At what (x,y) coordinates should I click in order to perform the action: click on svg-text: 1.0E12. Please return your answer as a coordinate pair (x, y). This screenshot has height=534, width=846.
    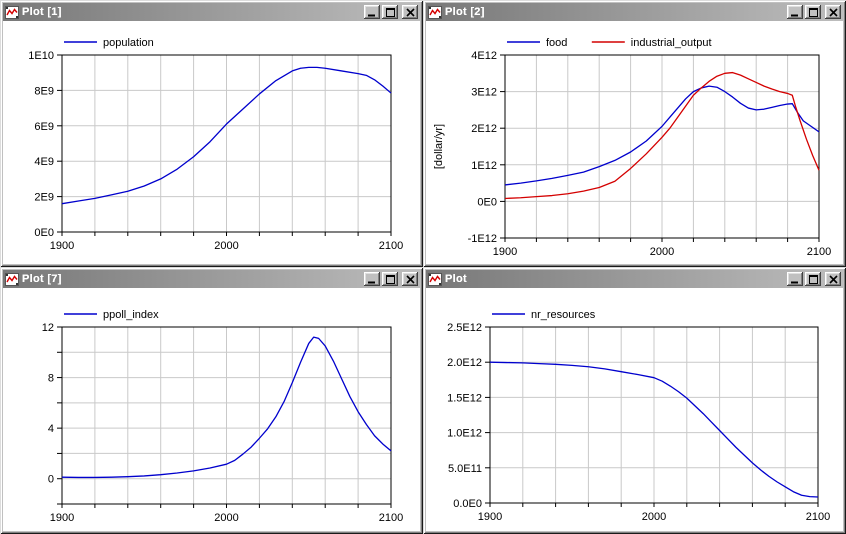
    Looking at the image, I should click on (464, 434).